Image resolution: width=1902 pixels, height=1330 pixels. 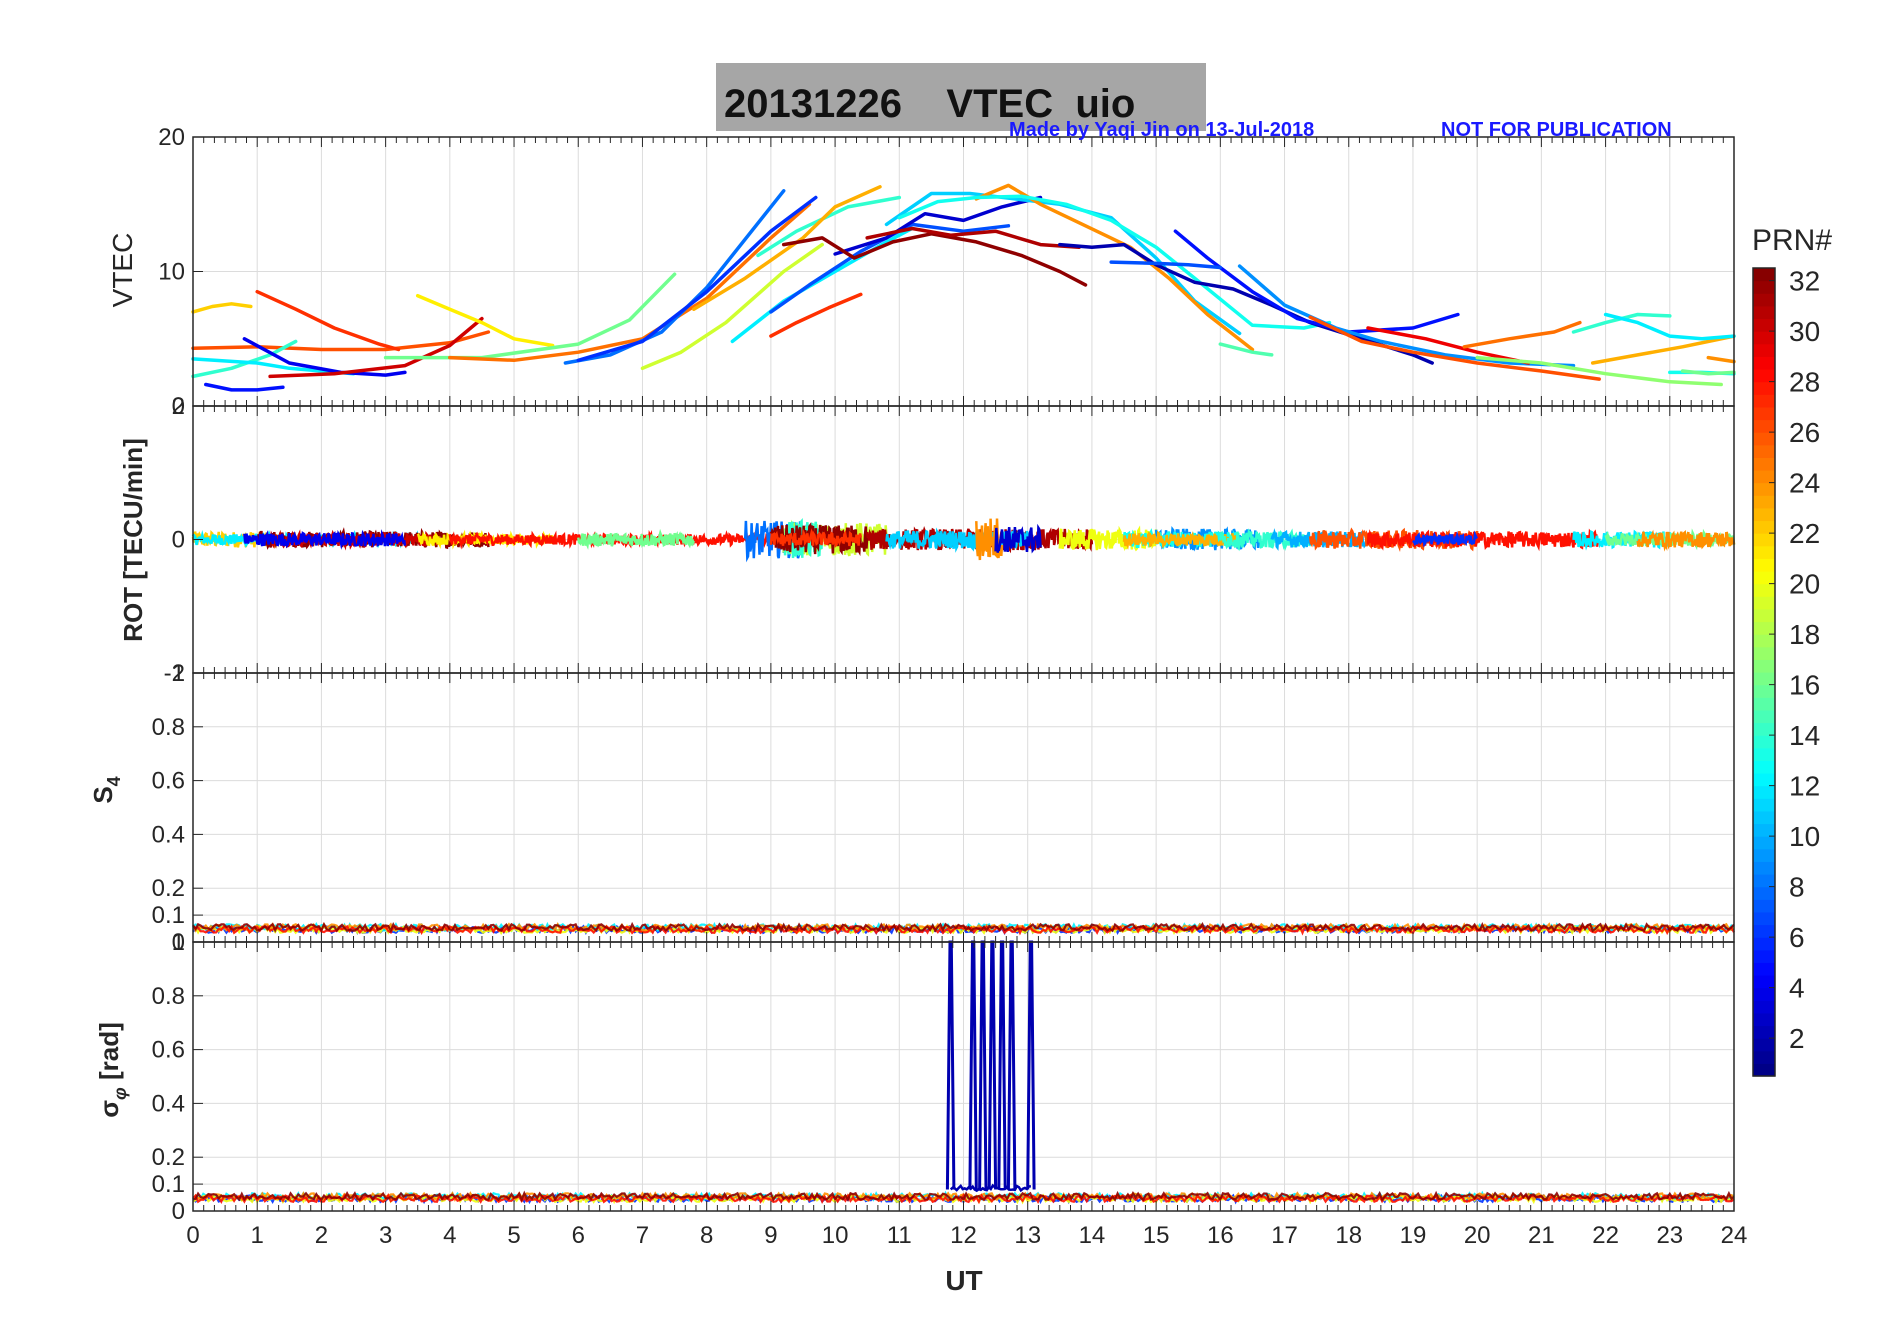 I want to click on rot-ytick-label: 2, so click(x=178, y=406).